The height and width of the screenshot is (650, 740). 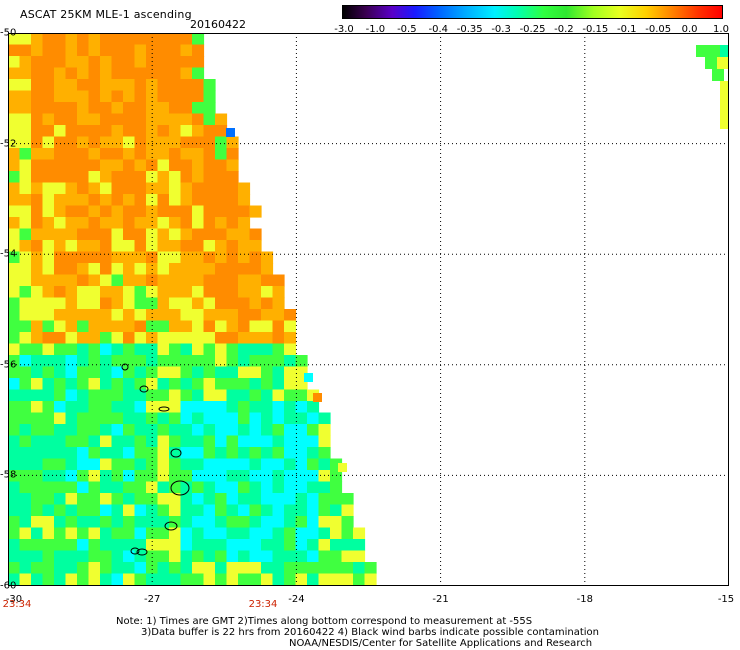 I want to click on latitude-label: -60, so click(x=8, y=586).